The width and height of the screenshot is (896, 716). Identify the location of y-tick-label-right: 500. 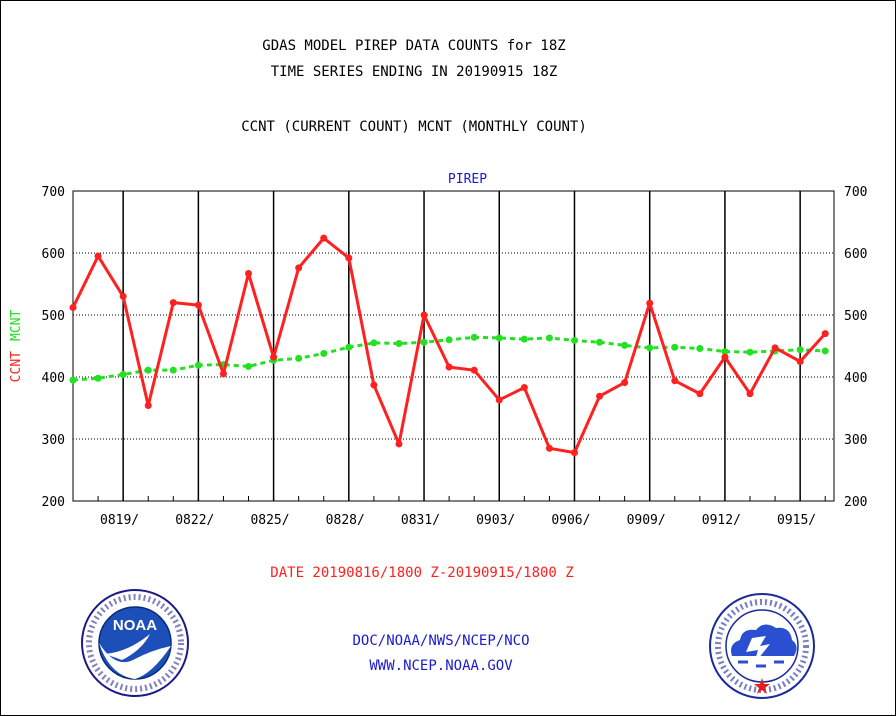
(855, 316).